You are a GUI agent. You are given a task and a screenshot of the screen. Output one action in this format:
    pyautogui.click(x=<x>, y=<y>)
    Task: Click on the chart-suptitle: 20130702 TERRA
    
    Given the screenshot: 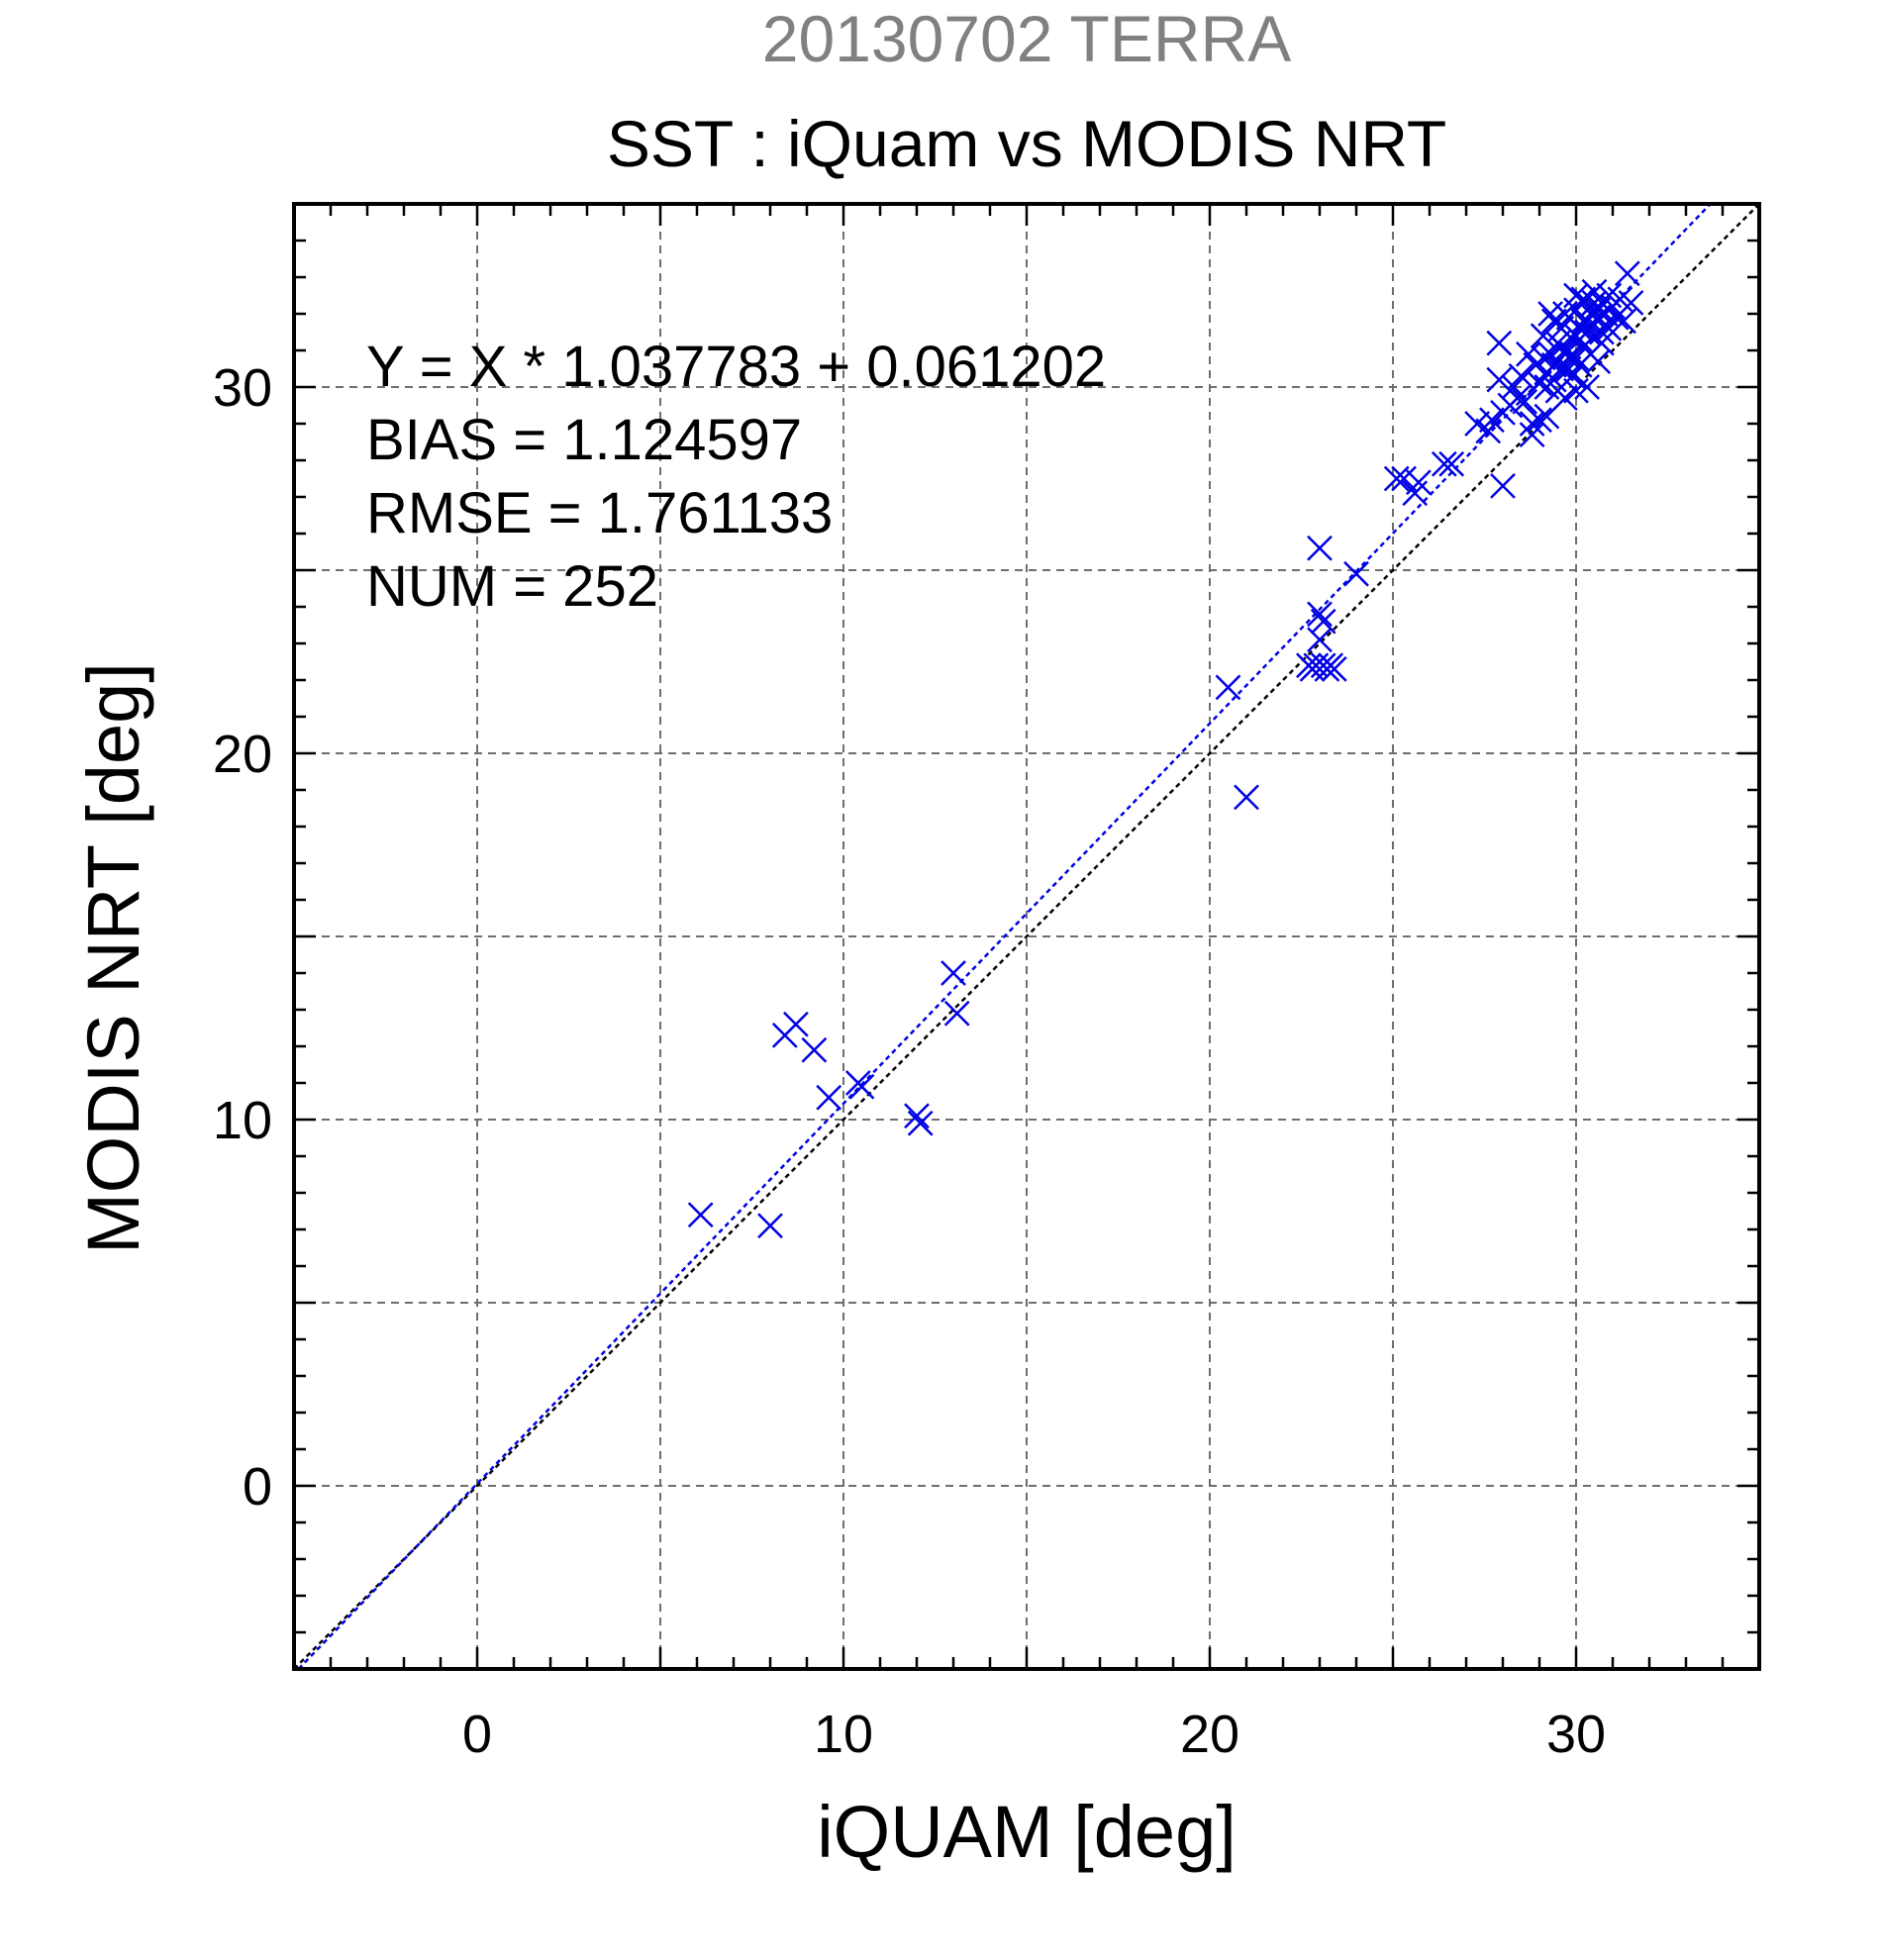 What is the action you would take?
    pyautogui.click(x=1026, y=38)
    